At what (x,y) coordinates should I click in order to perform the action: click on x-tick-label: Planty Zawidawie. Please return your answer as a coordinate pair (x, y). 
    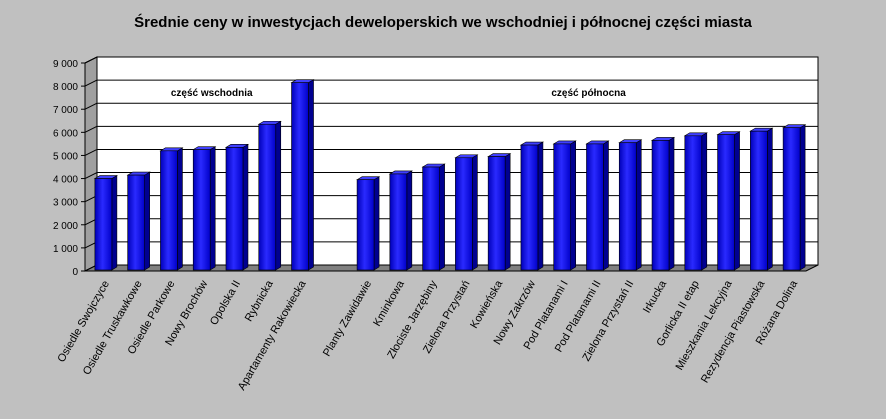
    Looking at the image, I should click on (347, 319).